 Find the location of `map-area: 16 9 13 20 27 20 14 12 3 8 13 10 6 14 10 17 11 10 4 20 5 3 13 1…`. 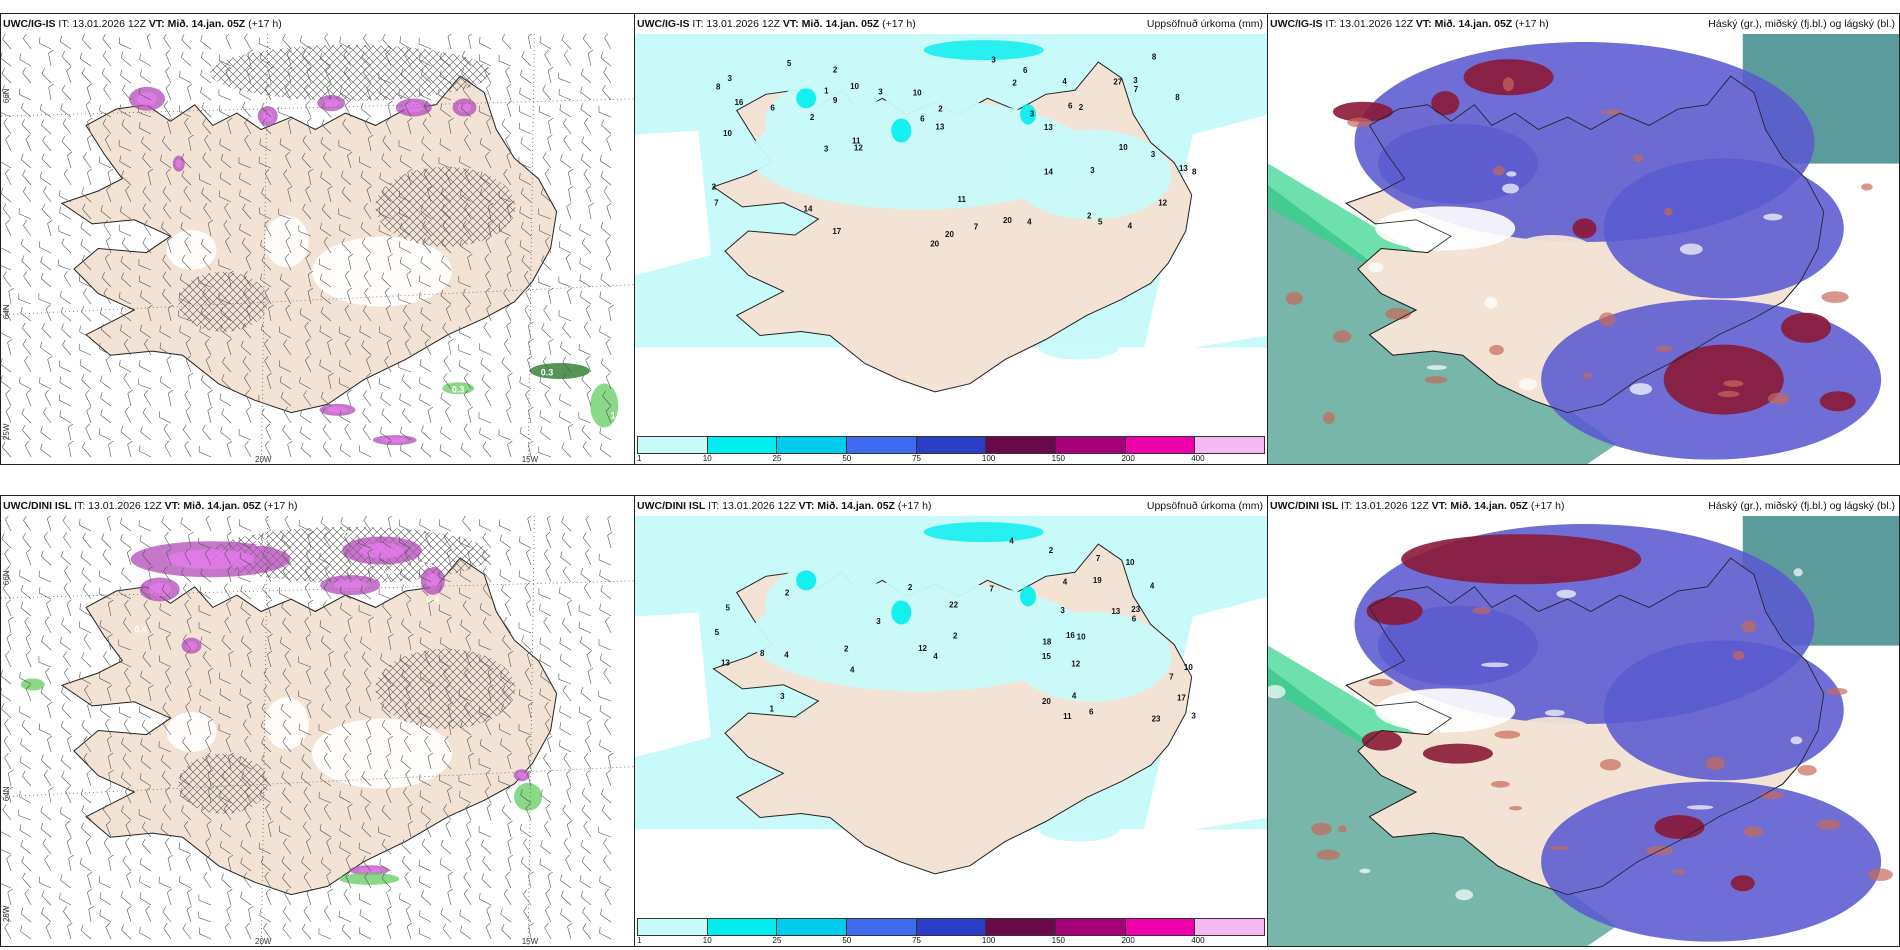

map-area: 16 9 13 20 27 20 14 12 3 8 13 10 6 14 10 17 11 10 4 20 5 3 13 1… is located at coordinates (951, 234).